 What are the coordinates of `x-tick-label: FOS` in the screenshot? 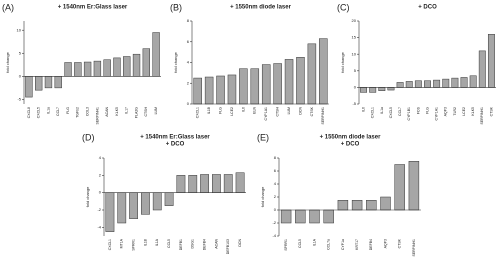 It's located at (418, 110).